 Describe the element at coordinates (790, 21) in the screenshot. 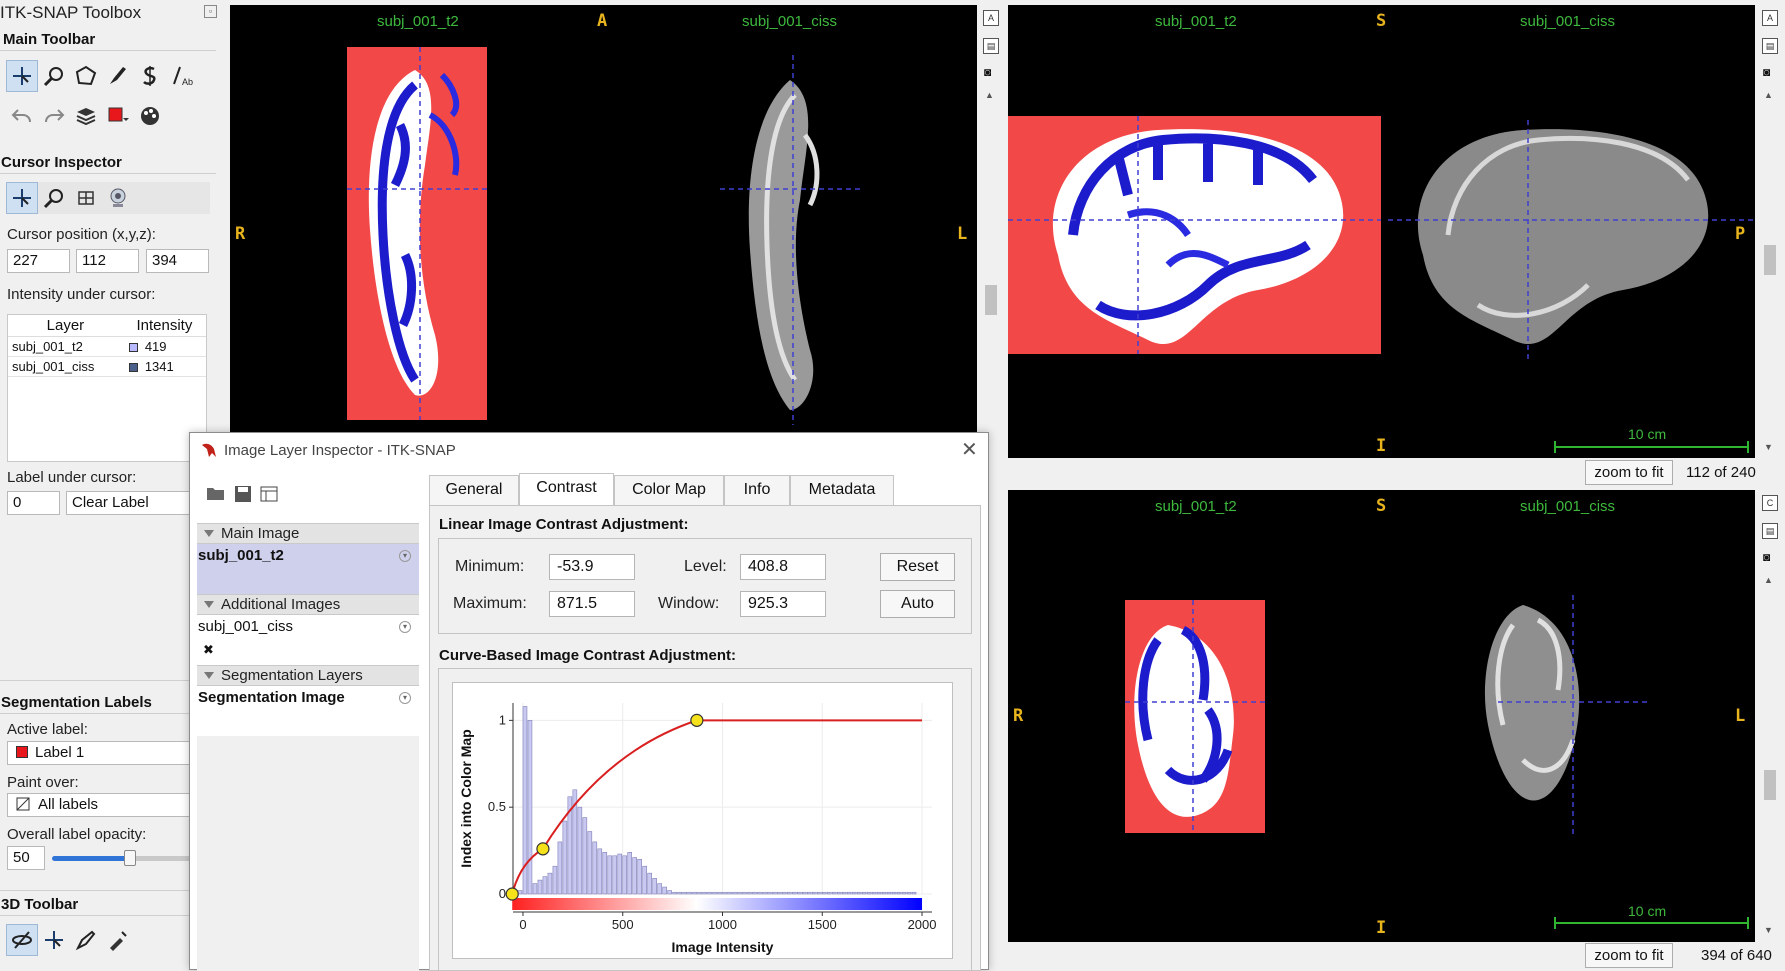

I see `axial-right-layer-name: subj_001_ciss` at that location.